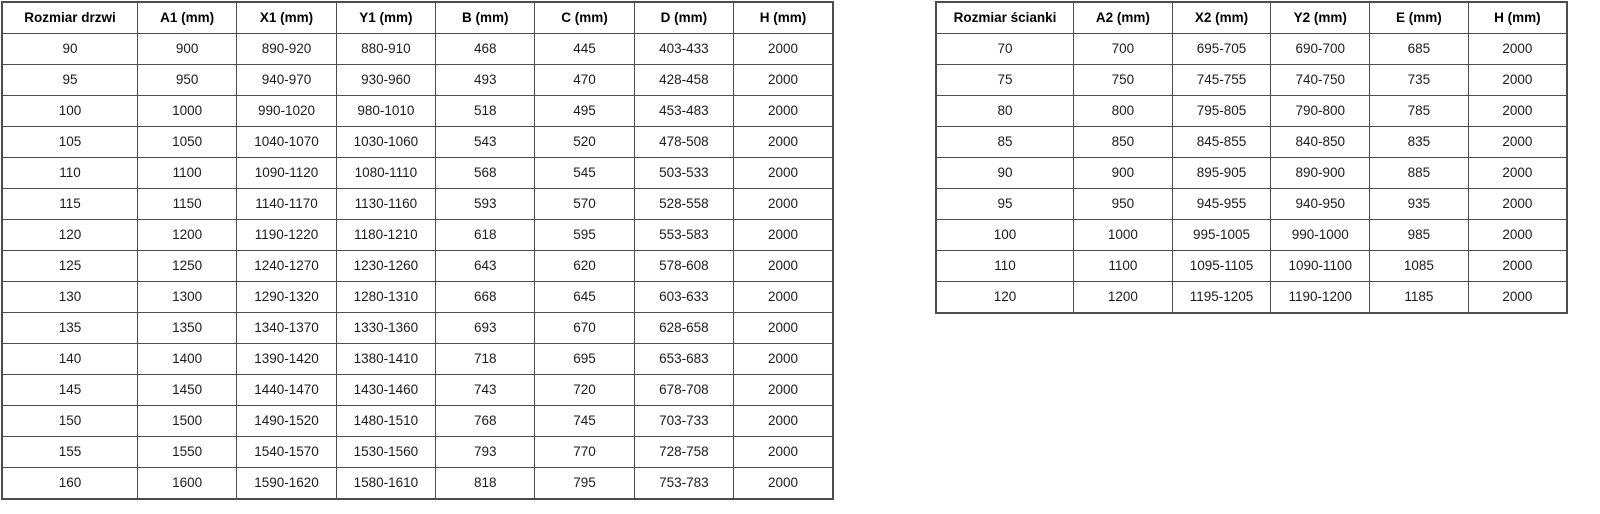 The height and width of the screenshot is (514, 1600). What do you see at coordinates (684, 111) in the screenshot?
I see `table-cell: 453-483` at bounding box center [684, 111].